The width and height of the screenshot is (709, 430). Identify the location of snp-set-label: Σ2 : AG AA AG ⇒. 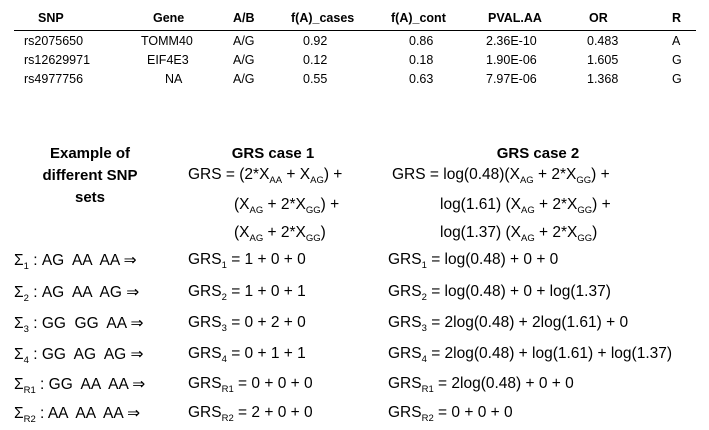
(76, 293).